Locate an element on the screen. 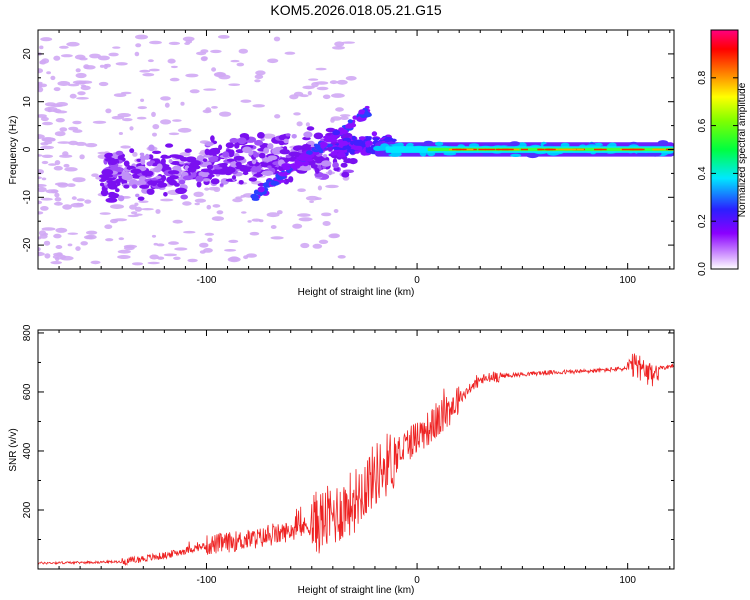 This screenshot has width=750, height=600. y-tick-label: 20 is located at coordinates (27, 54).